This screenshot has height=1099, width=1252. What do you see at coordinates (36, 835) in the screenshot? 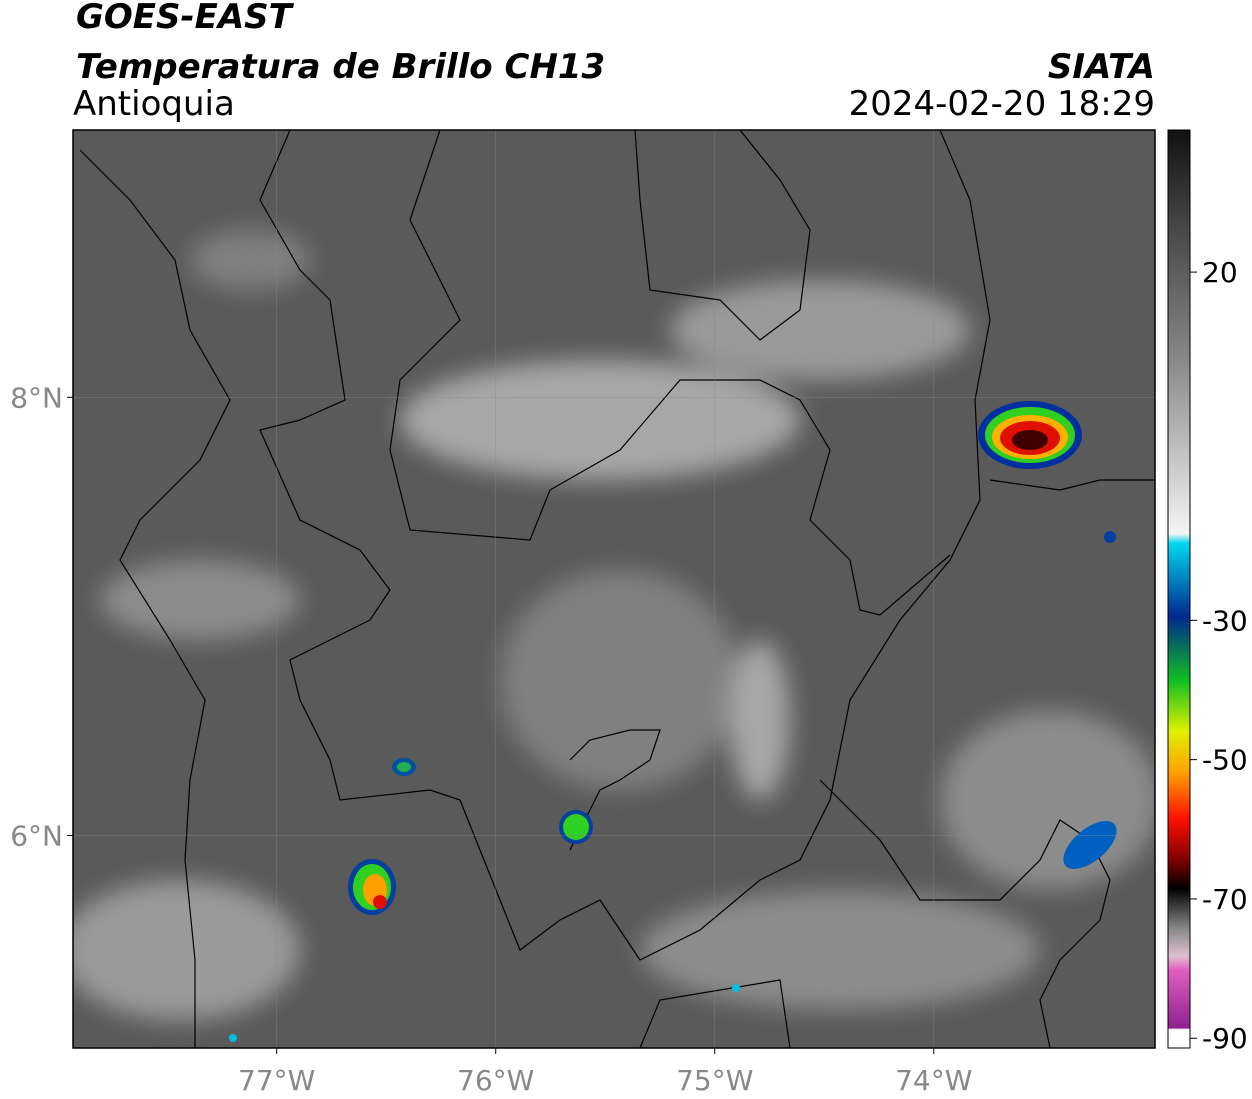
I see `lat-label: 6°N` at bounding box center [36, 835].